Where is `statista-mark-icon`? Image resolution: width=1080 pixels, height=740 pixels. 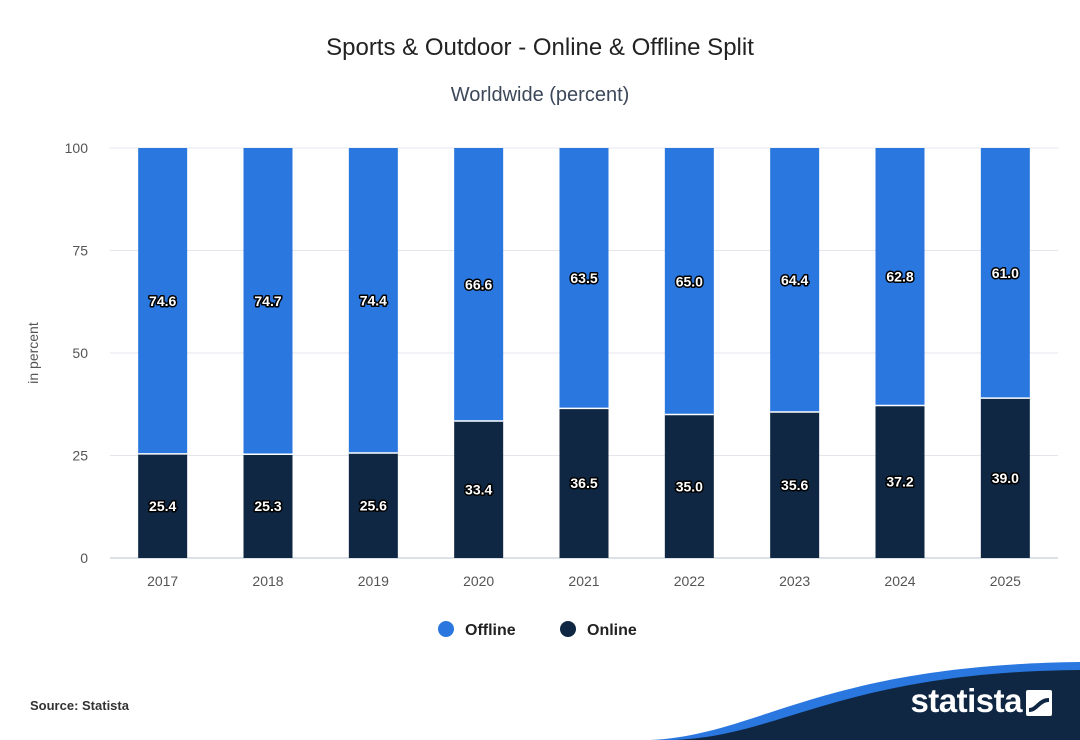 statista-mark-icon is located at coordinates (1039, 703).